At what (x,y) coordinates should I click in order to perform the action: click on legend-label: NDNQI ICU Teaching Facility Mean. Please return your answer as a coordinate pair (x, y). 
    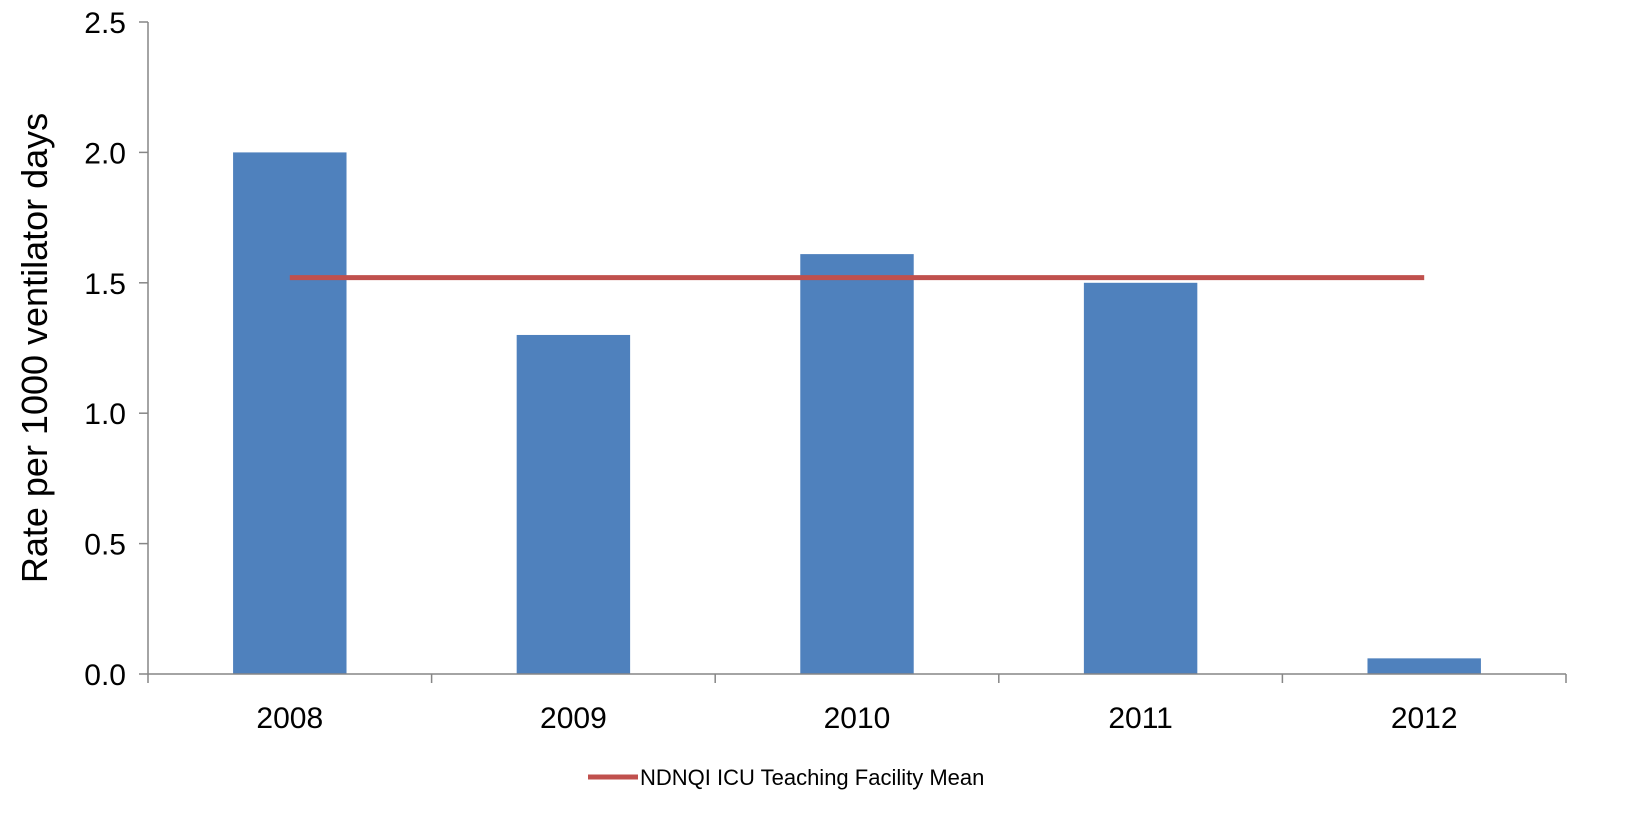
    Looking at the image, I should click on (812, 777).